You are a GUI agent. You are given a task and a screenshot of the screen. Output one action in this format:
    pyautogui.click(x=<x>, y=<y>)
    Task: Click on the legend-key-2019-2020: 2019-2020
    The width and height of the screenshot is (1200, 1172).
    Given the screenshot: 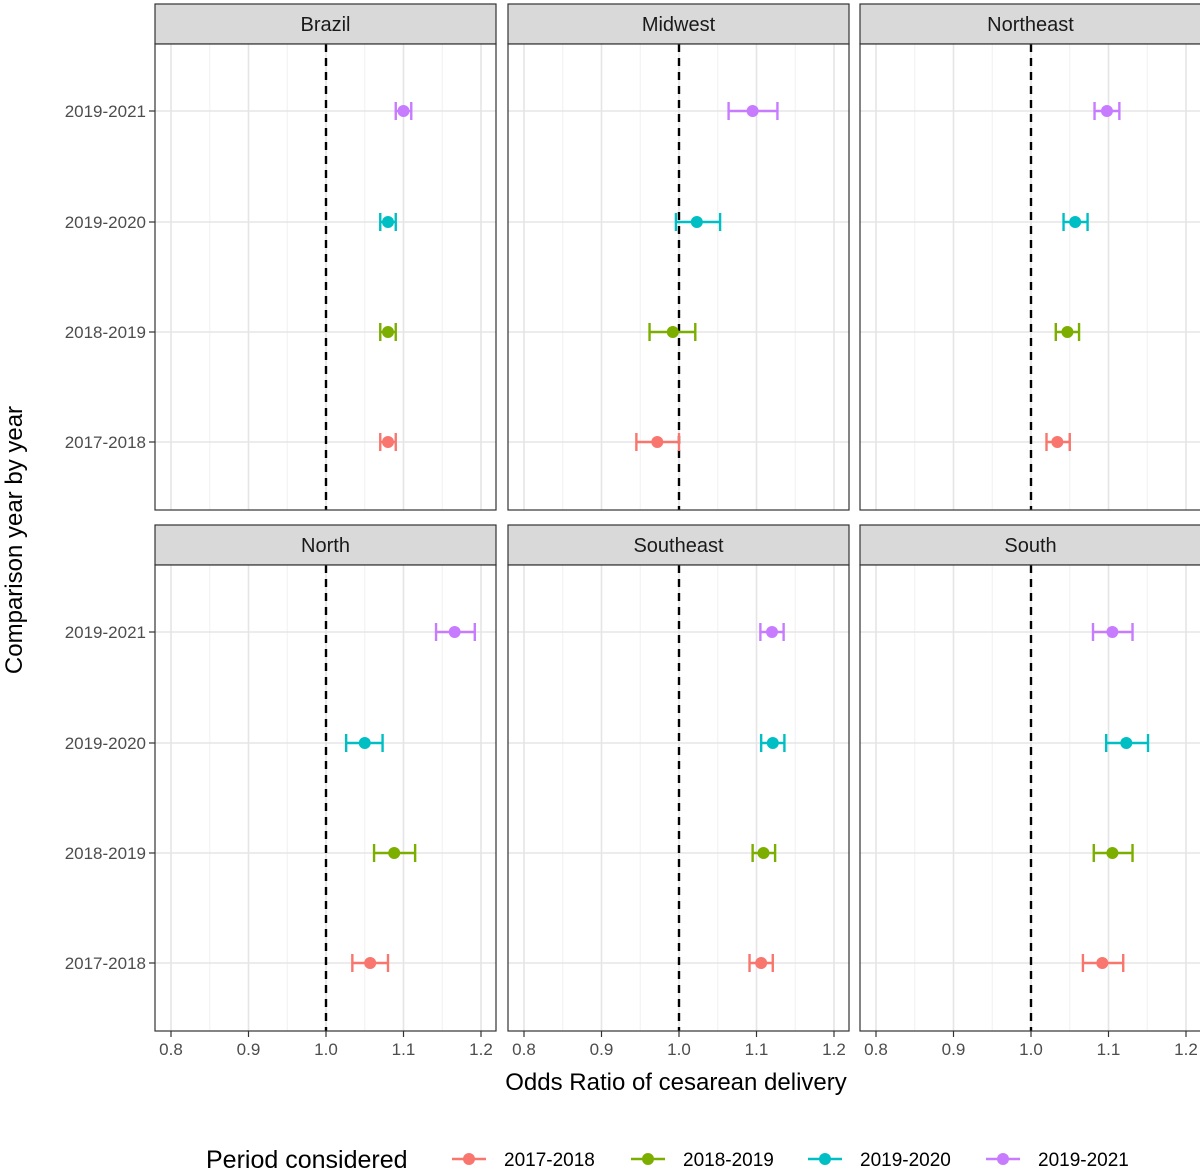 What is the action you would take?
    pyautogui.click(x=879, y=1160)
    